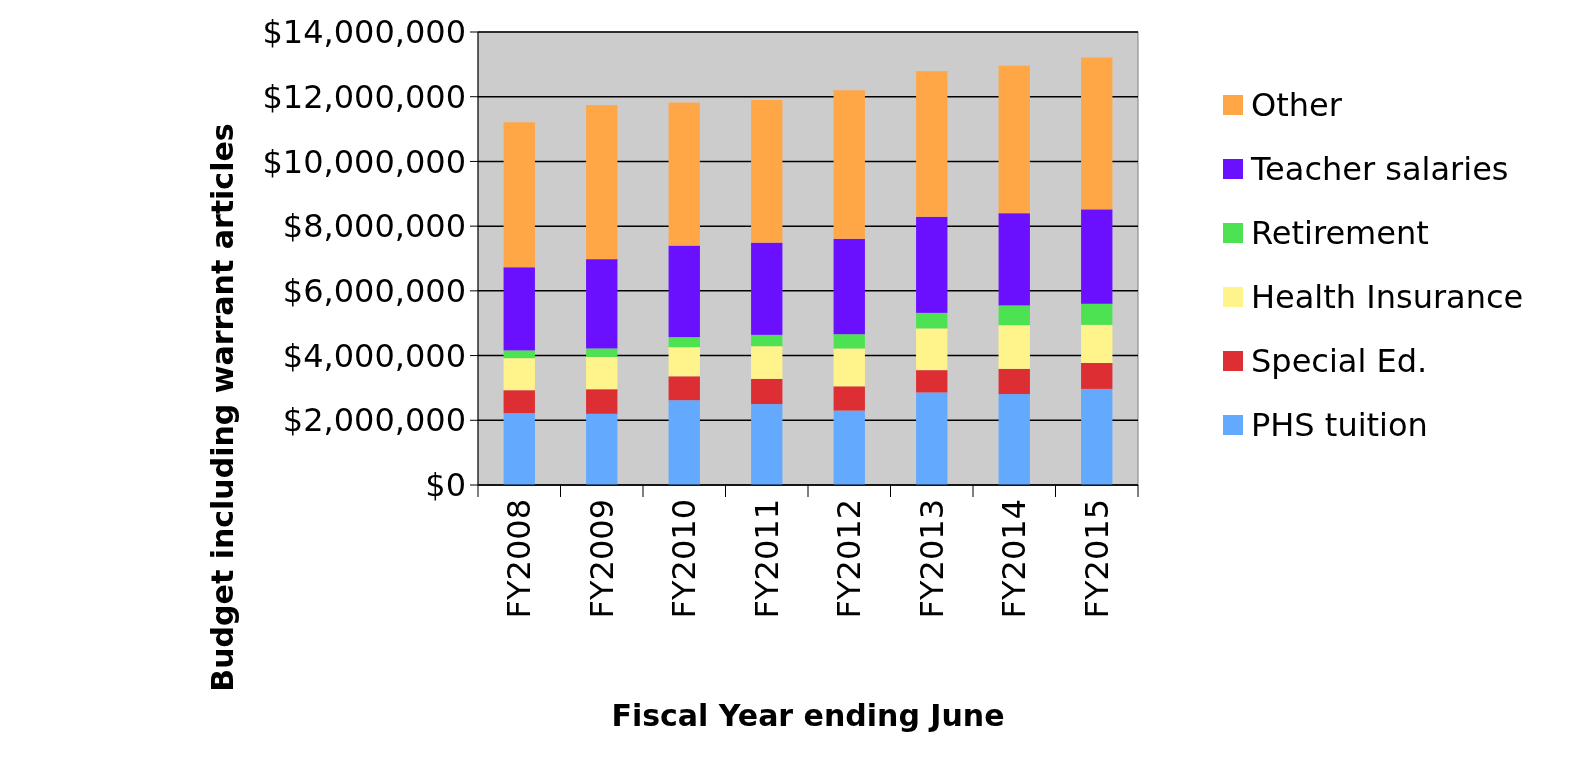 This screenshot has height=769, width=1587. Describe the element at coordinates (1339, 361) in the screenshot. I see `legend-label: Special Ed.` at that location.